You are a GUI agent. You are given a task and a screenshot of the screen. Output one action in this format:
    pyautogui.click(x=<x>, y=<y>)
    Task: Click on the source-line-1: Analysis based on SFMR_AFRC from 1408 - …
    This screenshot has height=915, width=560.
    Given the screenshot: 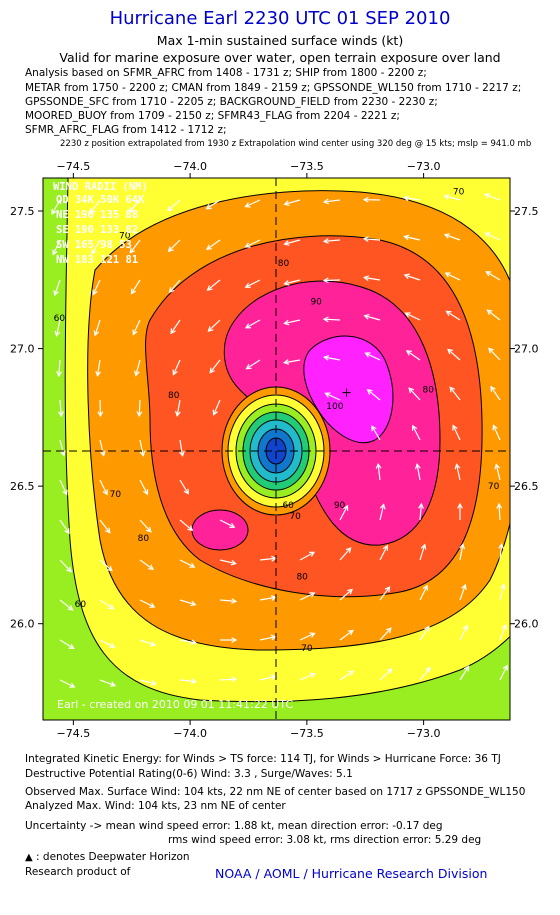 What is the action you would take?
    pyautogui.click(x=226, y=73)
    